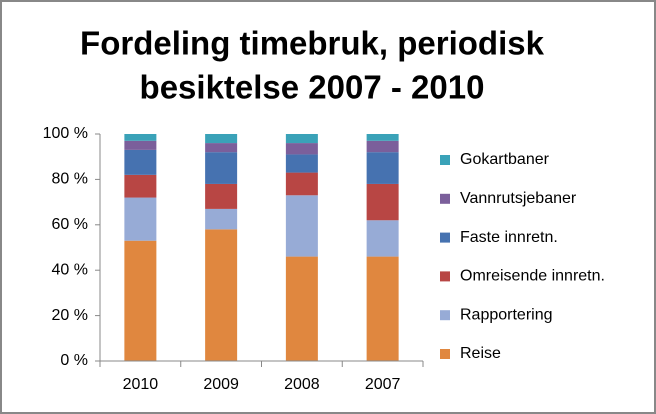 This screenshot has width=656, height=414. Describe the element at coordinates (383, 384) in the screenshot. I see `x-tick-label: 2007` at that location.